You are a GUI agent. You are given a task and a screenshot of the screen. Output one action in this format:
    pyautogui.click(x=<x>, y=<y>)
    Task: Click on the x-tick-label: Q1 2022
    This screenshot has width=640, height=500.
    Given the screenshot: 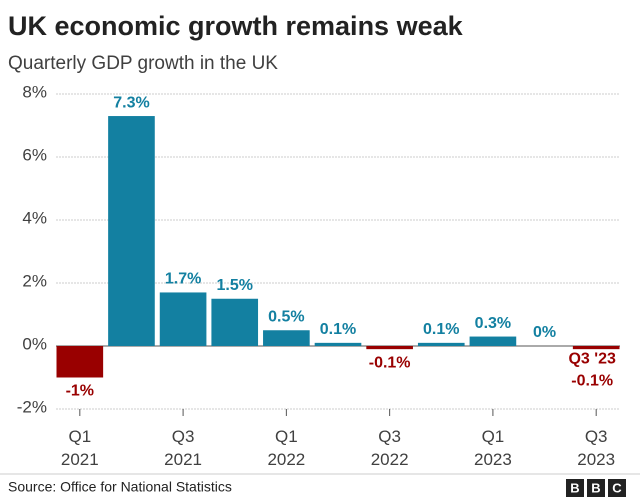 What is the action you would take?
    pyautogui.click(x=286, y=448)
    